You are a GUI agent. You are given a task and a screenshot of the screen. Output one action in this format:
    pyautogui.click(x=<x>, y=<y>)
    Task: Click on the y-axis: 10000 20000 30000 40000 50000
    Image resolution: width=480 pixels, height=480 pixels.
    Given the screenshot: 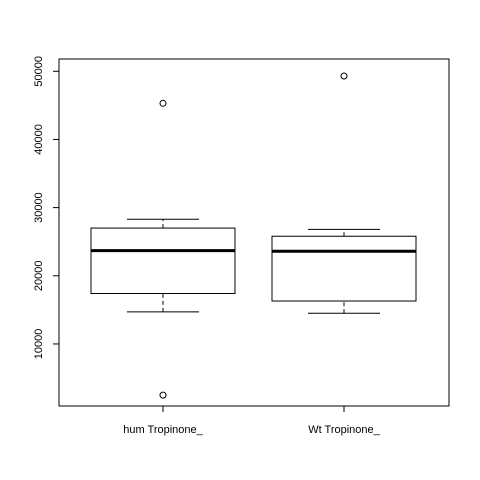 What is the action you would take?
    pyautogui.click(x=46, y=208)
    